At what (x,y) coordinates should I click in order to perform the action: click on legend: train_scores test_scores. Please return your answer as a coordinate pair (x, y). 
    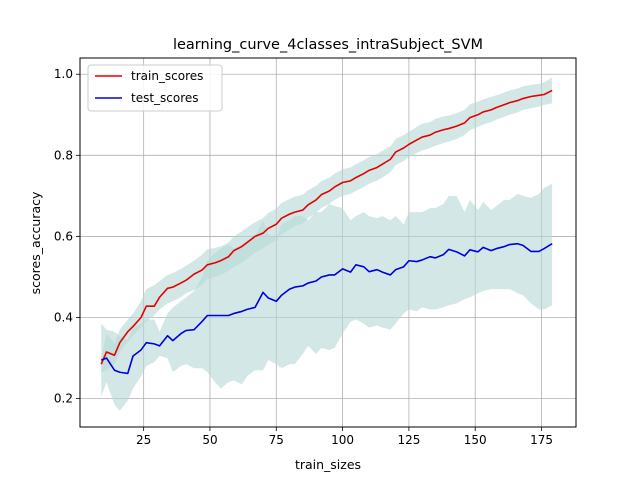
    Looking at the image, I should click on (155, 88).